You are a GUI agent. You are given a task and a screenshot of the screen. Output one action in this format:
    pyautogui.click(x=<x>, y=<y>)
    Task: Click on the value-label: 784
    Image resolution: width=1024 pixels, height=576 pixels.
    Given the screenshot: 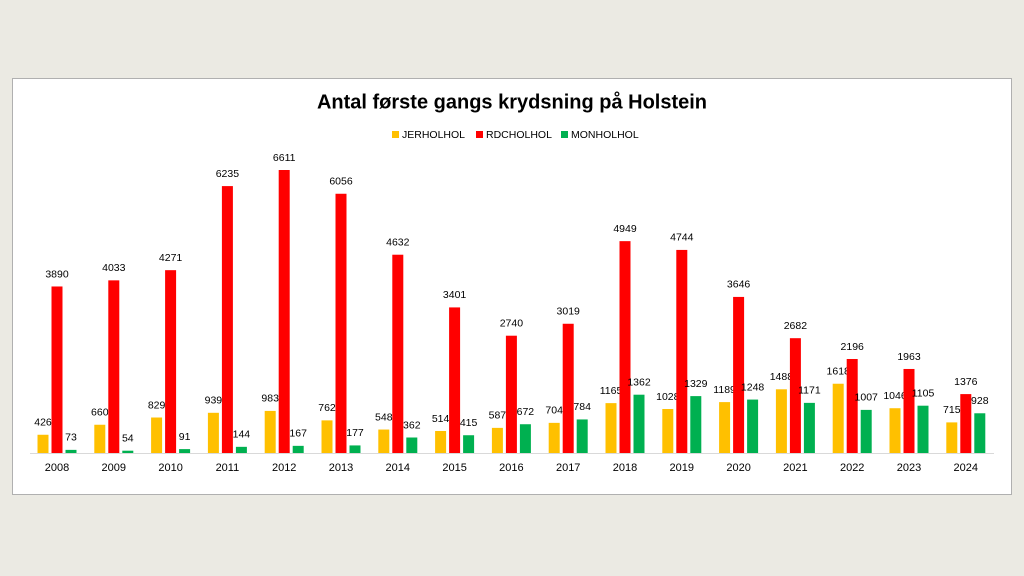 What is the action you would take?
    pyautogui.click(x=582, y=407)
    